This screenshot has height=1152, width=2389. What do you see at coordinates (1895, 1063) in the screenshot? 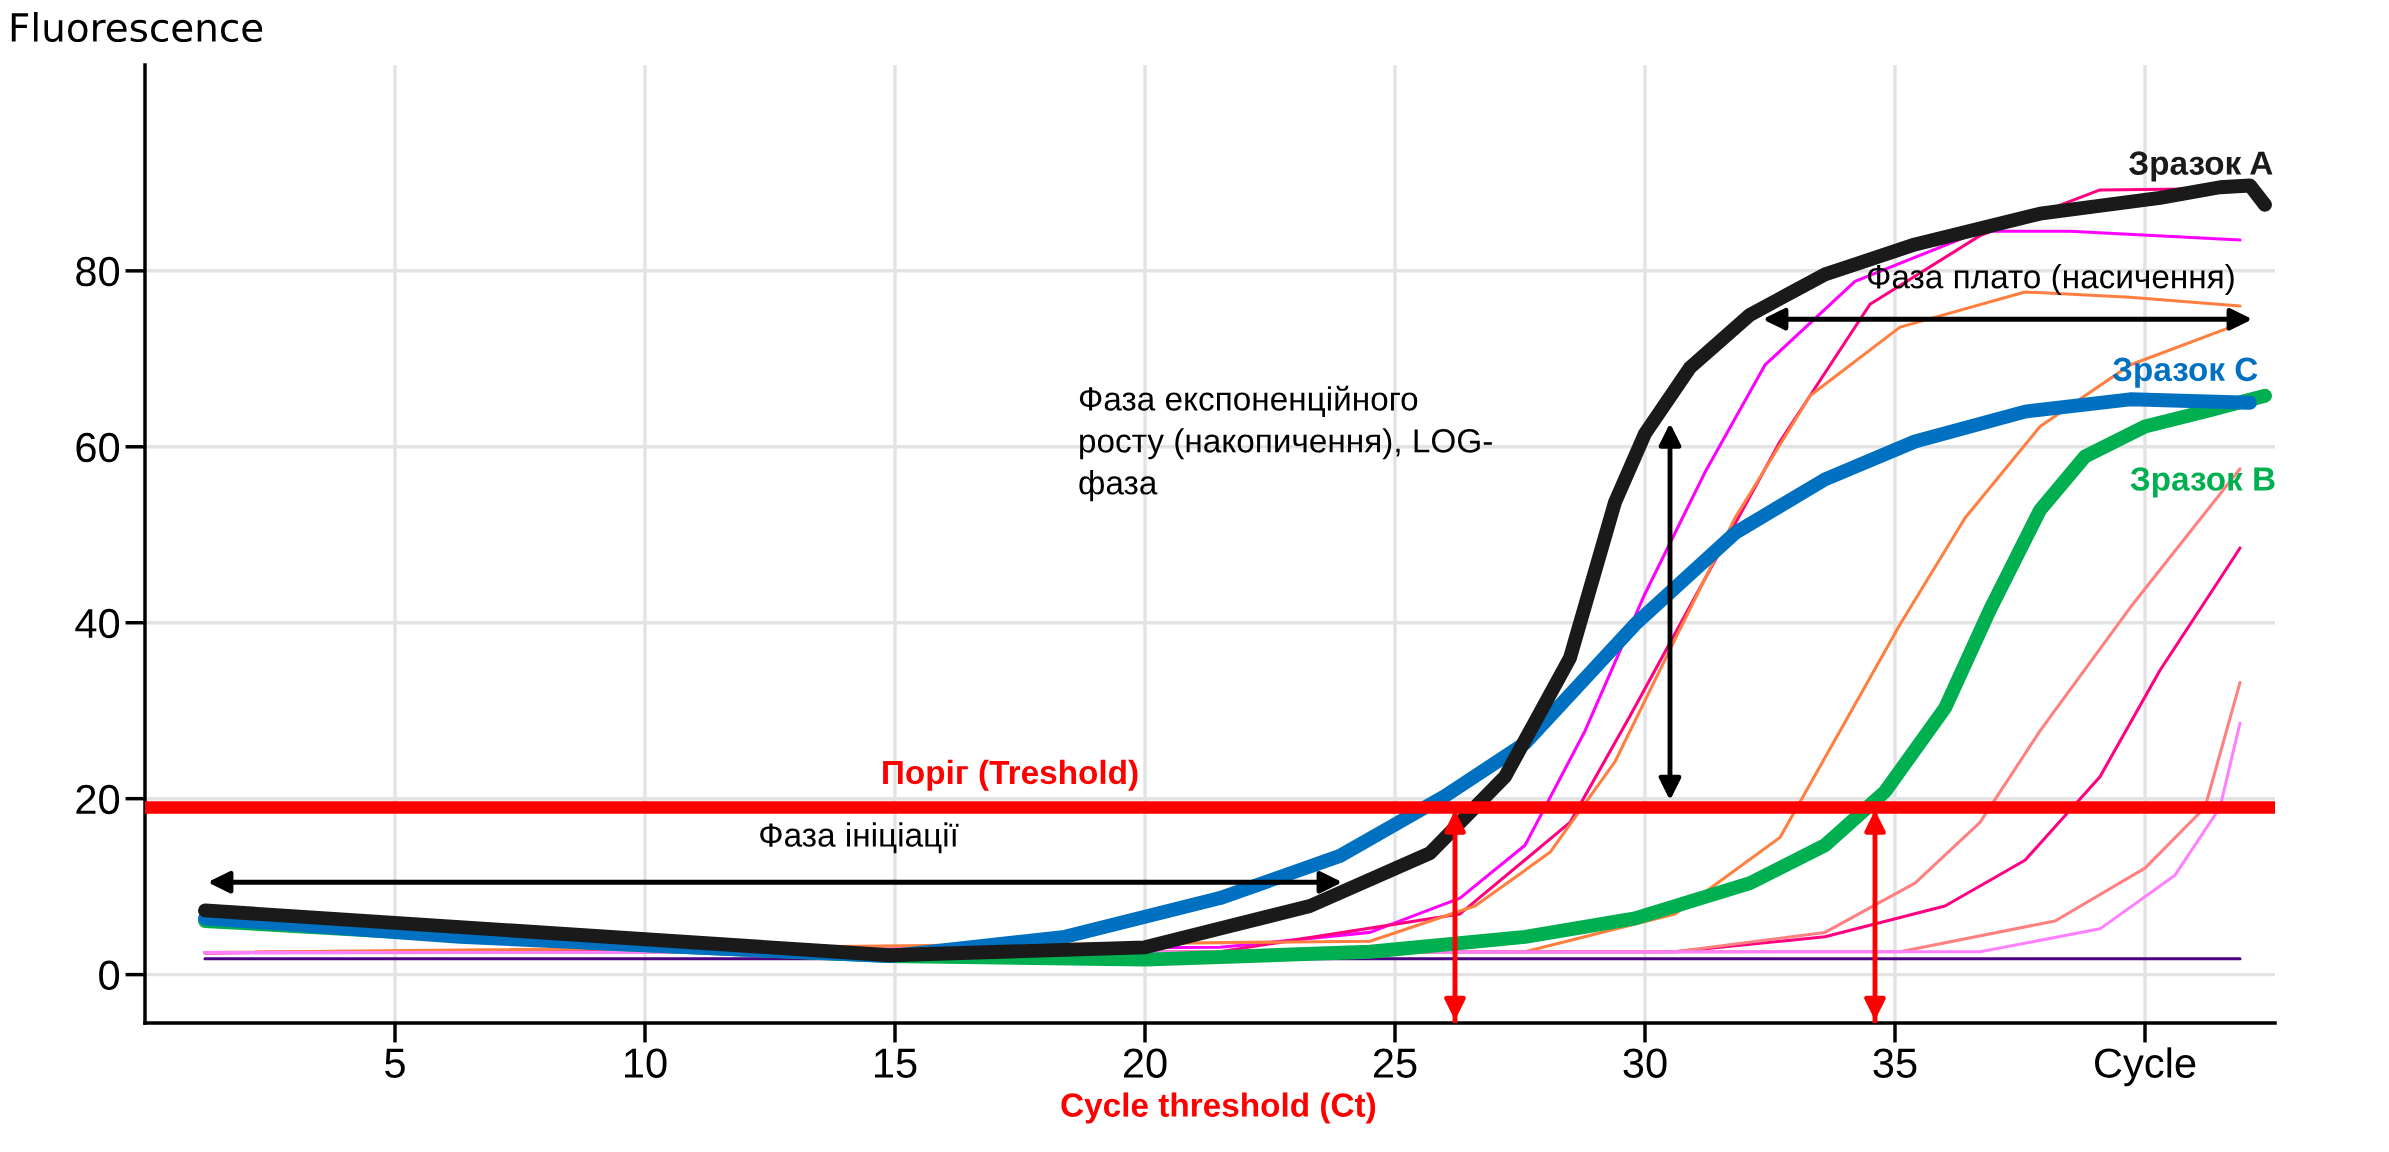
I see `x-tick-label: 35` at bounding box center [1895, 1063].